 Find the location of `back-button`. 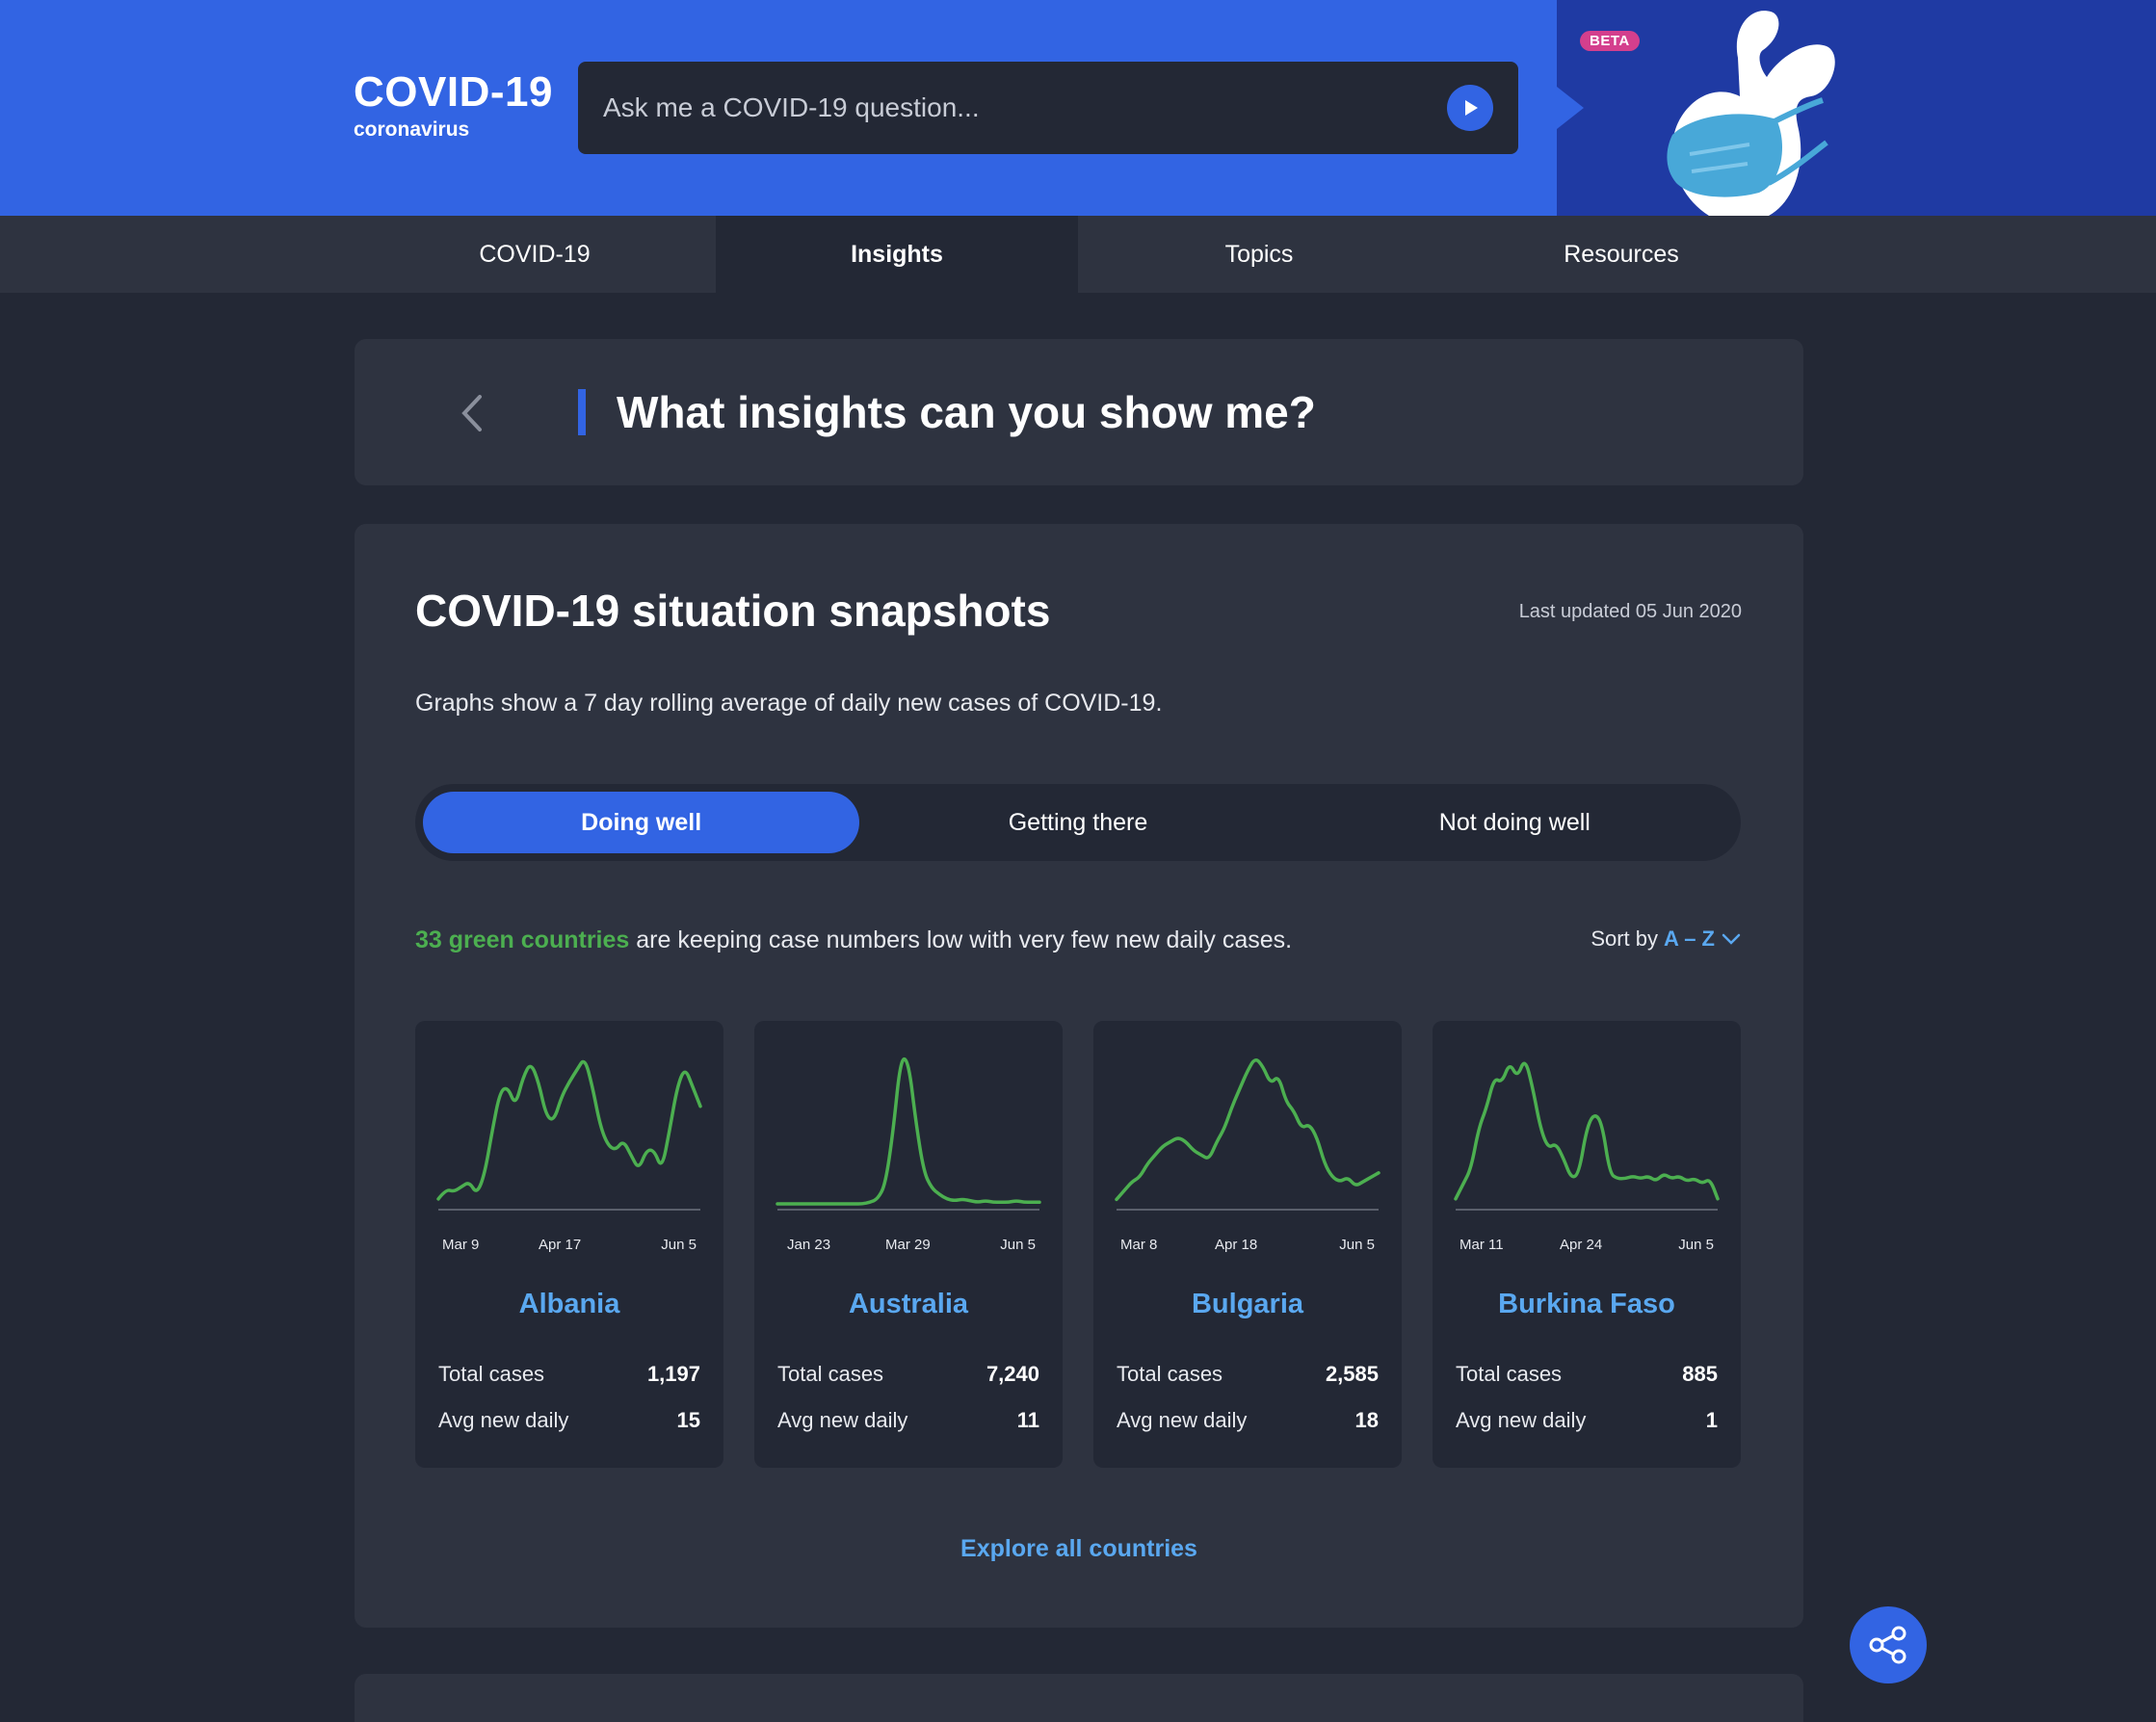

back-button is located at coordinates (472, 413).